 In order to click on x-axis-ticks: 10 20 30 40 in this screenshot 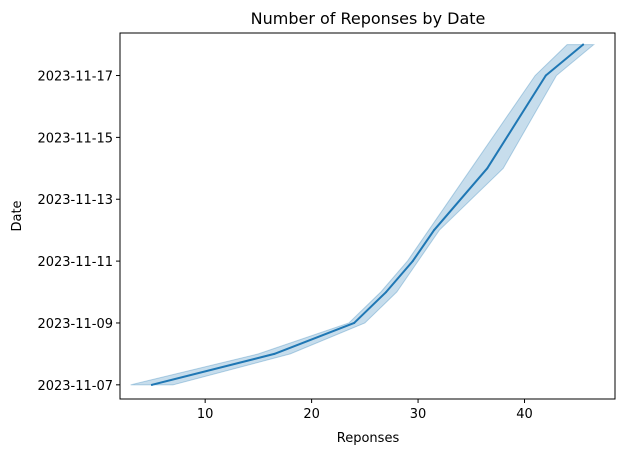, I will do `click(365, 410)`.